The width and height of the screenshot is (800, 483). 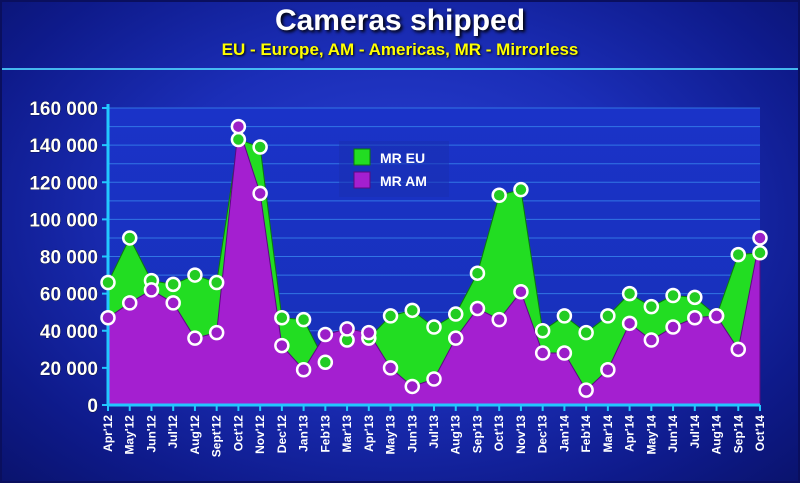 What do you see at coordinates (394, 169) in the screenshot?
I see `legend: MR EU MR AM` at bounding box center [394, 169].